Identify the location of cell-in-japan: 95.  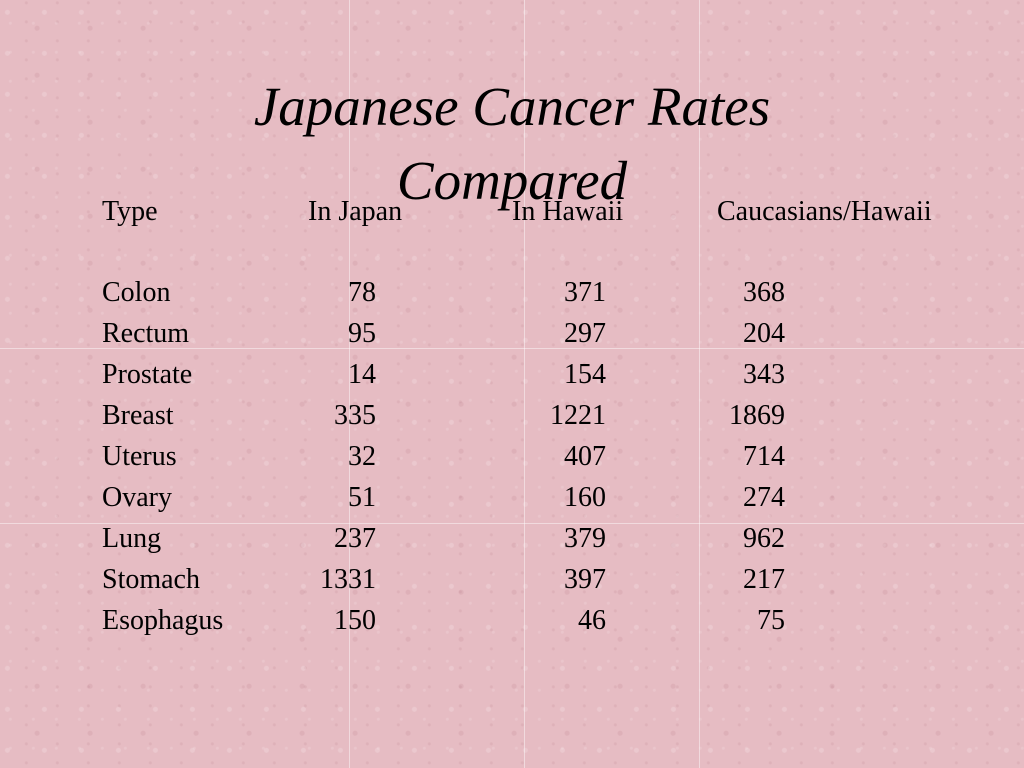
(362, 333).